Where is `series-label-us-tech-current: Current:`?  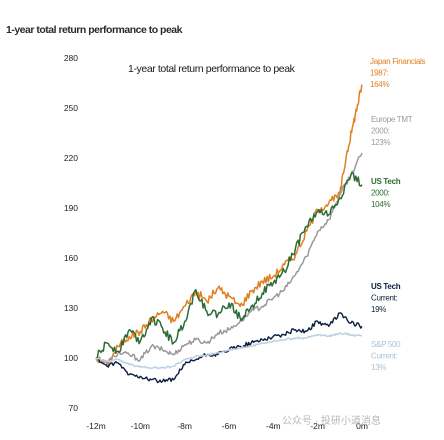
series-label-us-tech-current: Current: is located at coordinates (384, 298).